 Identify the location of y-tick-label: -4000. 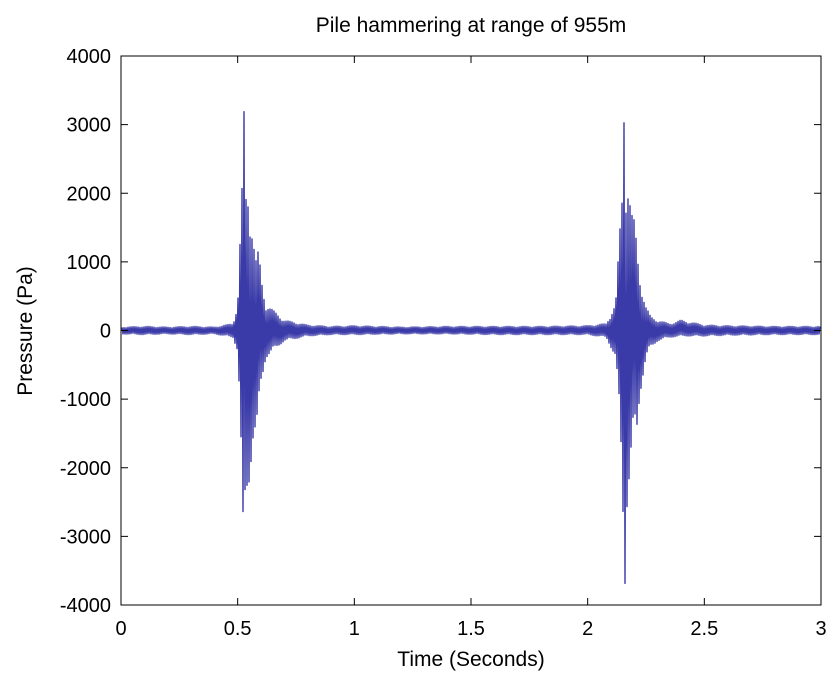
(85, 606).